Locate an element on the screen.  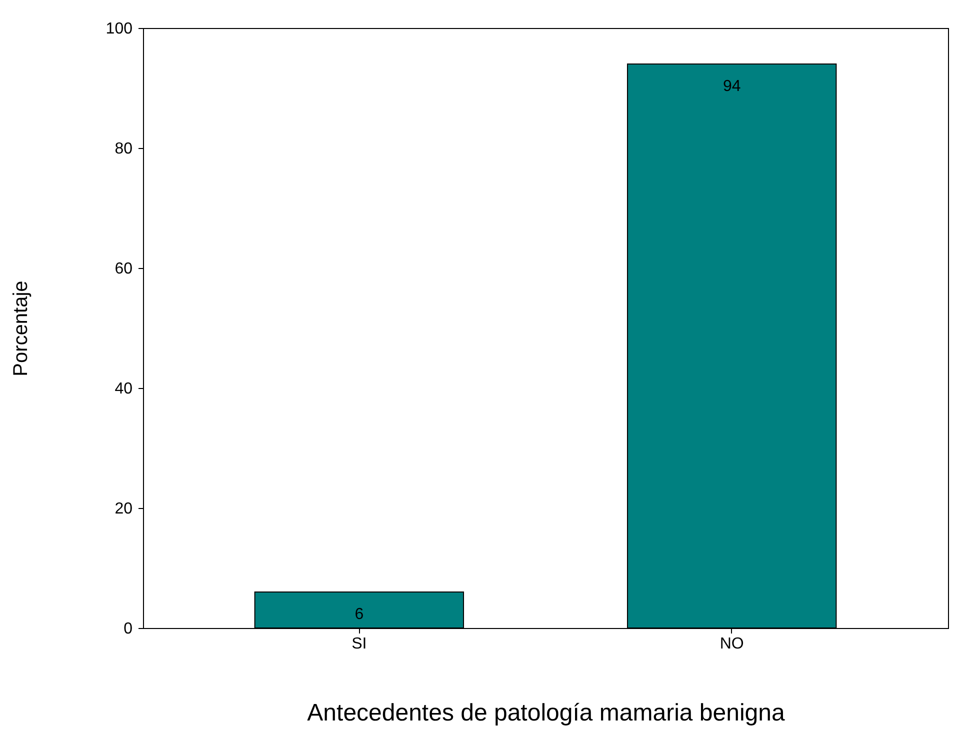
x-tick-label: NO is located at coordinates (732, 644).